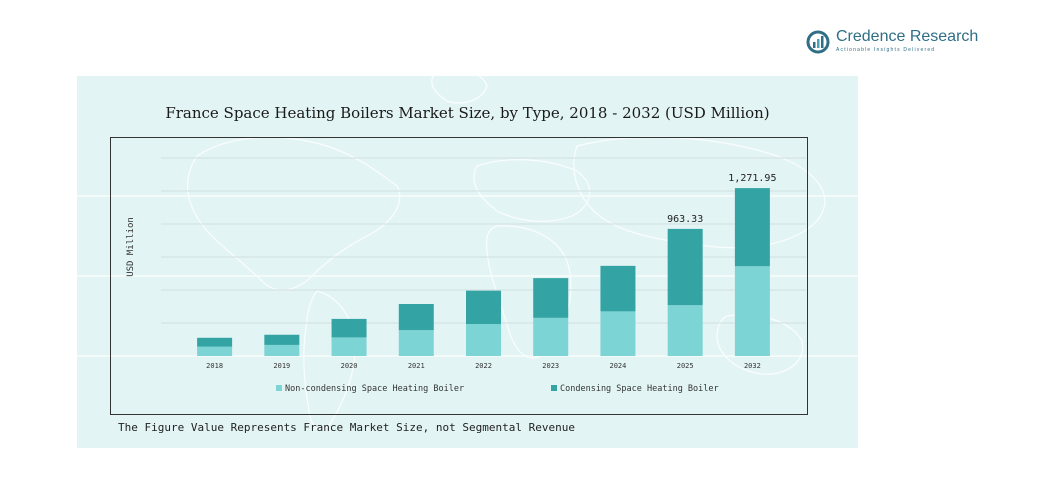  I want to click on legend-swatch-condensing, so click(554, 388).